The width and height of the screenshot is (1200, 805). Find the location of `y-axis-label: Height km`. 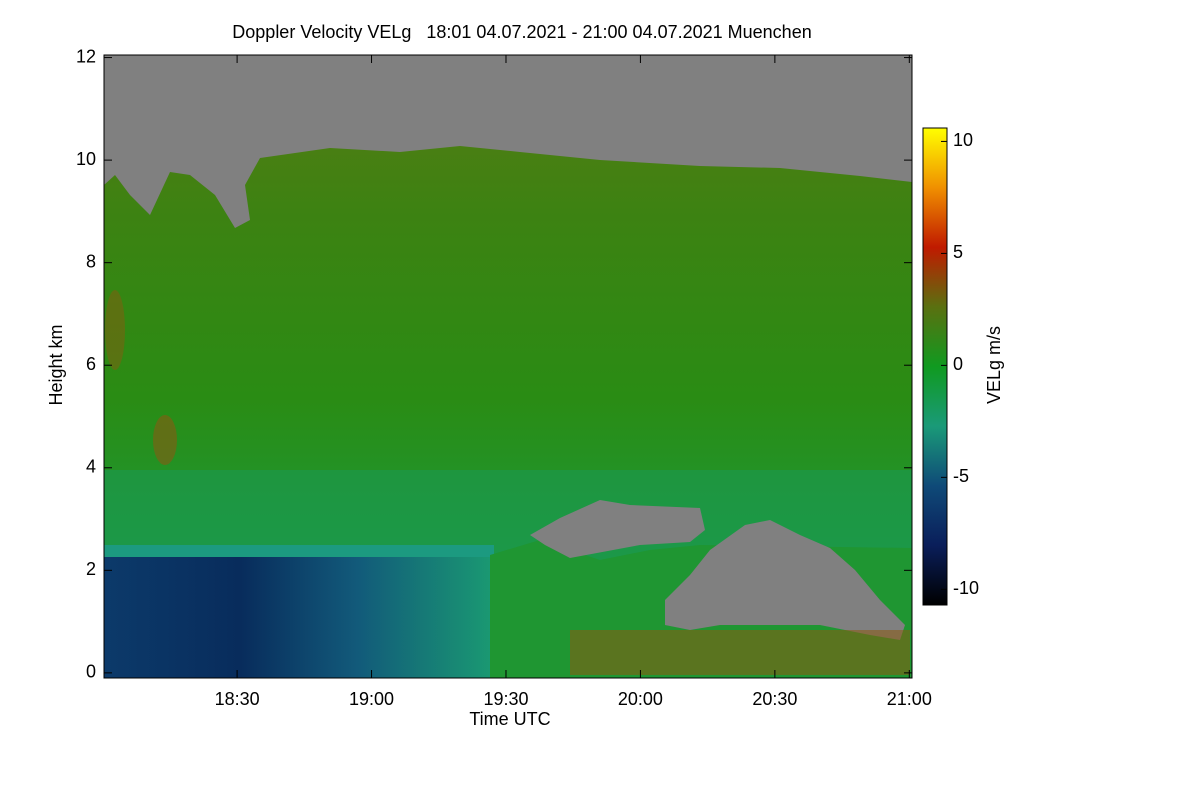

y-axis-label: Height km is located at coordinates (56, 364).